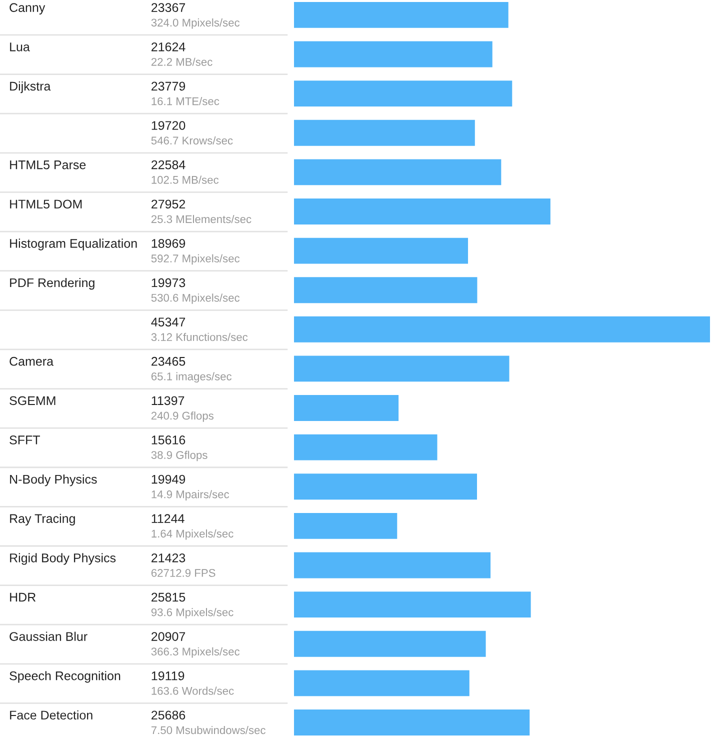 This screenshot has height=739, width=720. What do you see at coordinates (192, 613) in the screenshot?
I see `text: 93.6 Mpixels/sec` at bounding box center [192, 613].